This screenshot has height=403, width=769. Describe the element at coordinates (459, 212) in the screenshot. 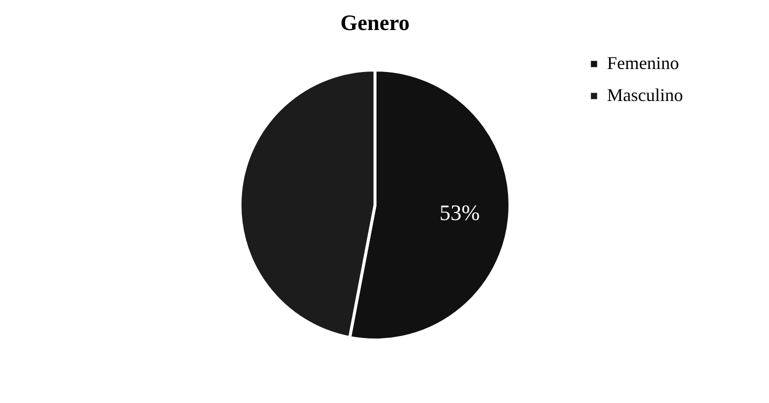

I see `data-label: 53%` at that location.